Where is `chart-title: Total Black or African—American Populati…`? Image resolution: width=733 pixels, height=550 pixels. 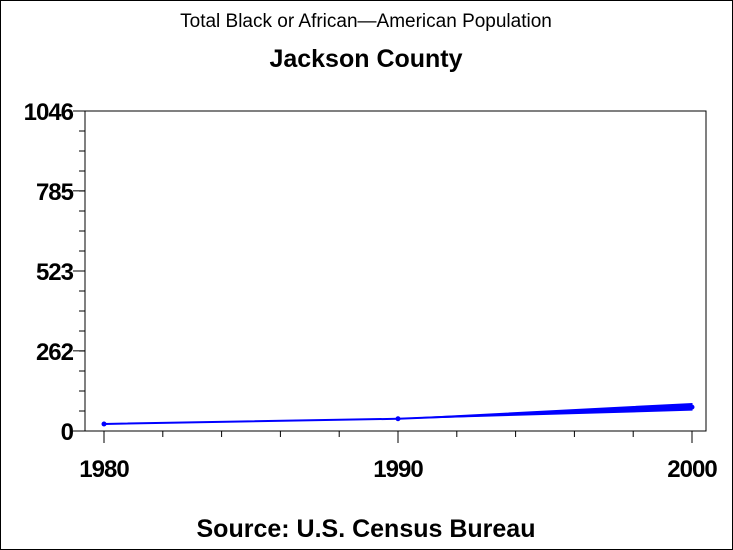
chart-title: Total Black or African—American Populati… is located at coordinates (366, 21).